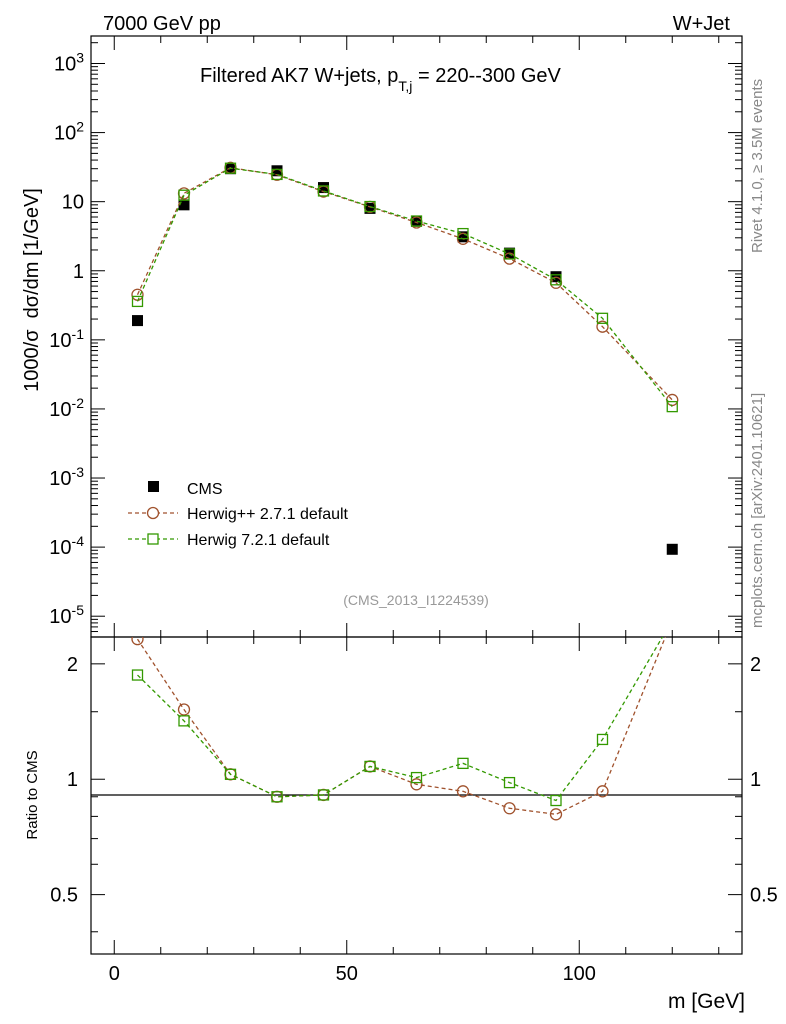 The height and width of the screenshot is (1024, 786). I want to click on legend-marker-herwigpp, so click(153, 513).